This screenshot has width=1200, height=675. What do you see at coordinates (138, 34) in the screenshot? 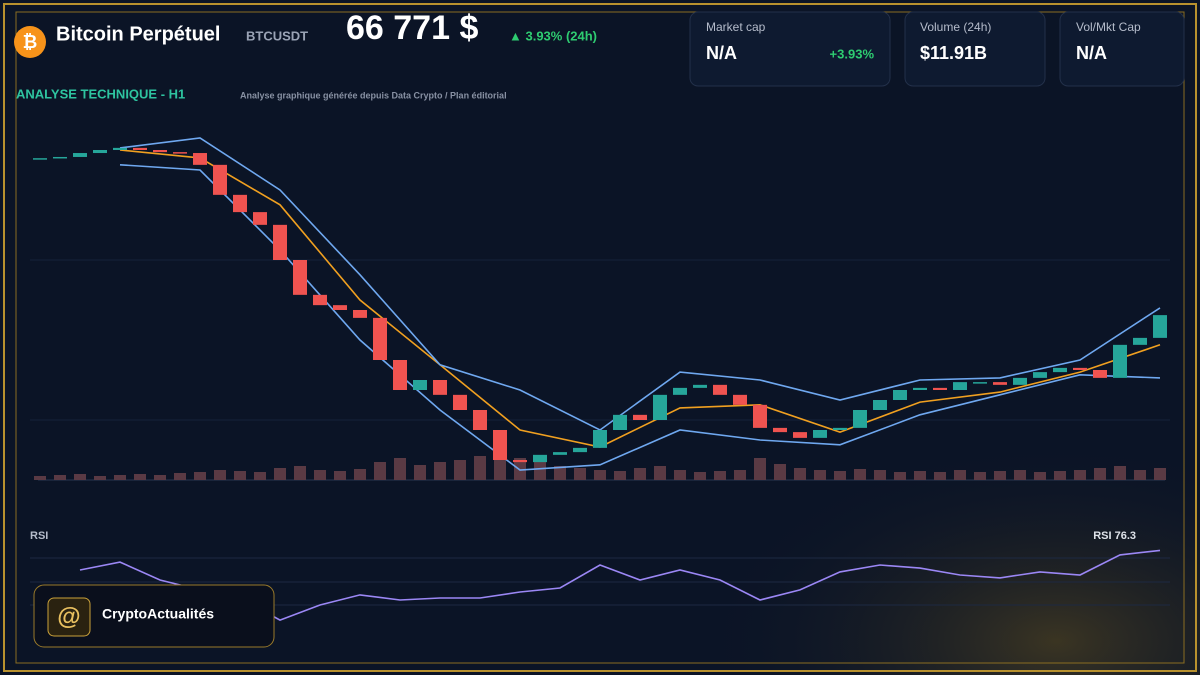
I see `title: Bitcoin Perpétuel` at bounding box center [138, 34].